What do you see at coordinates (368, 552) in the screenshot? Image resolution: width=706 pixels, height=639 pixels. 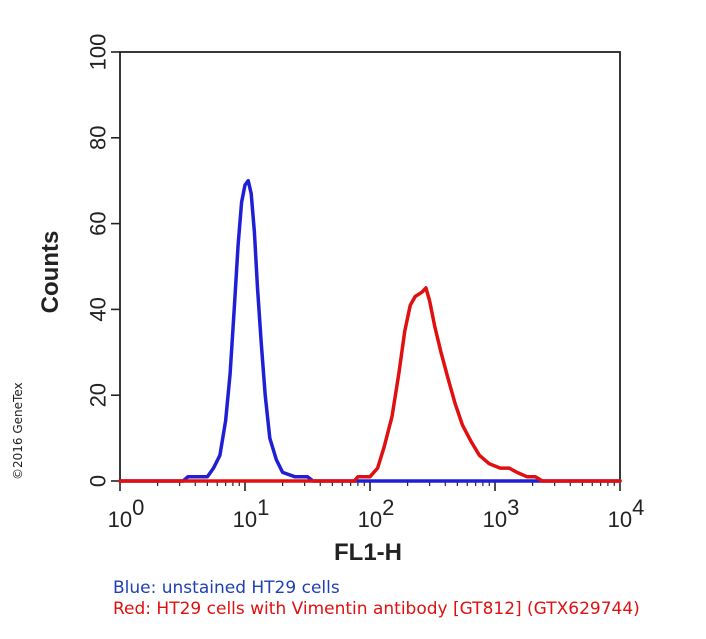 I see `x-axis-label: FL1-H` at bounding box center [368, 552].